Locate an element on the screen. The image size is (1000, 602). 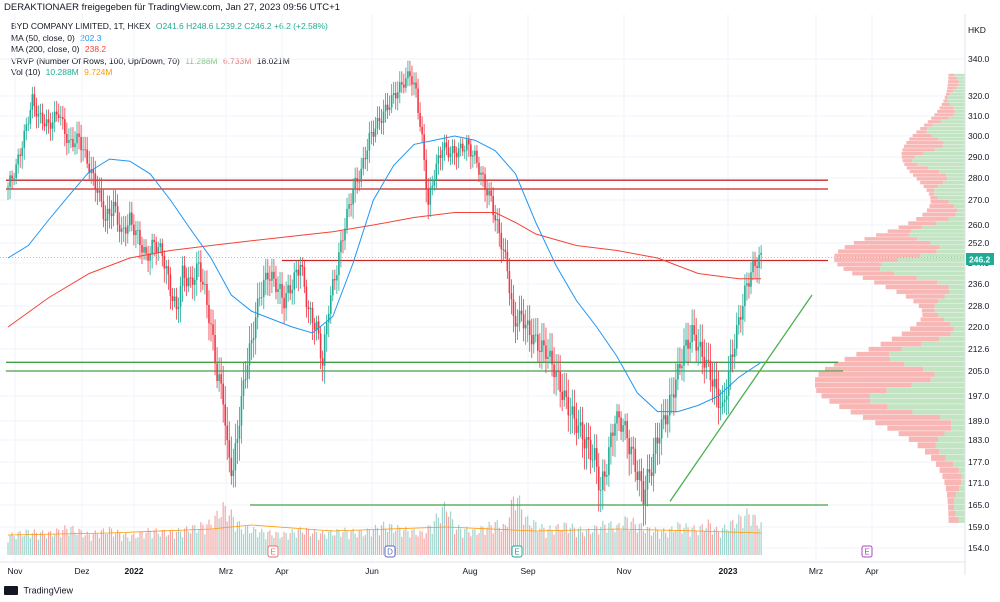
y-tick-label: 270.0 is located at coordinates (979, 200).